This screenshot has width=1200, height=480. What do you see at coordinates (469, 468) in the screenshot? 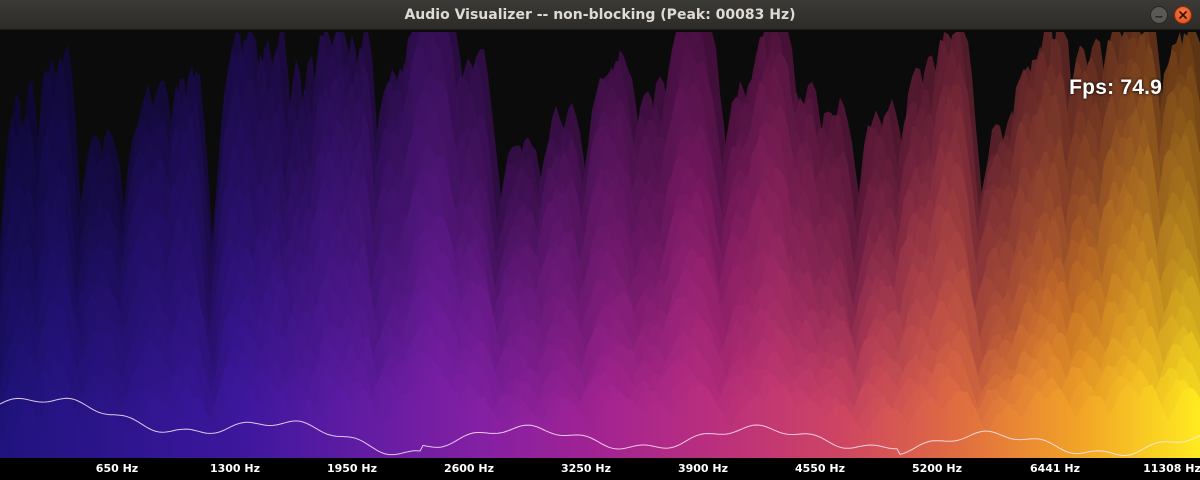
I see `axis-tick-label: 2600 Hz` at bounding box center [469, 468].